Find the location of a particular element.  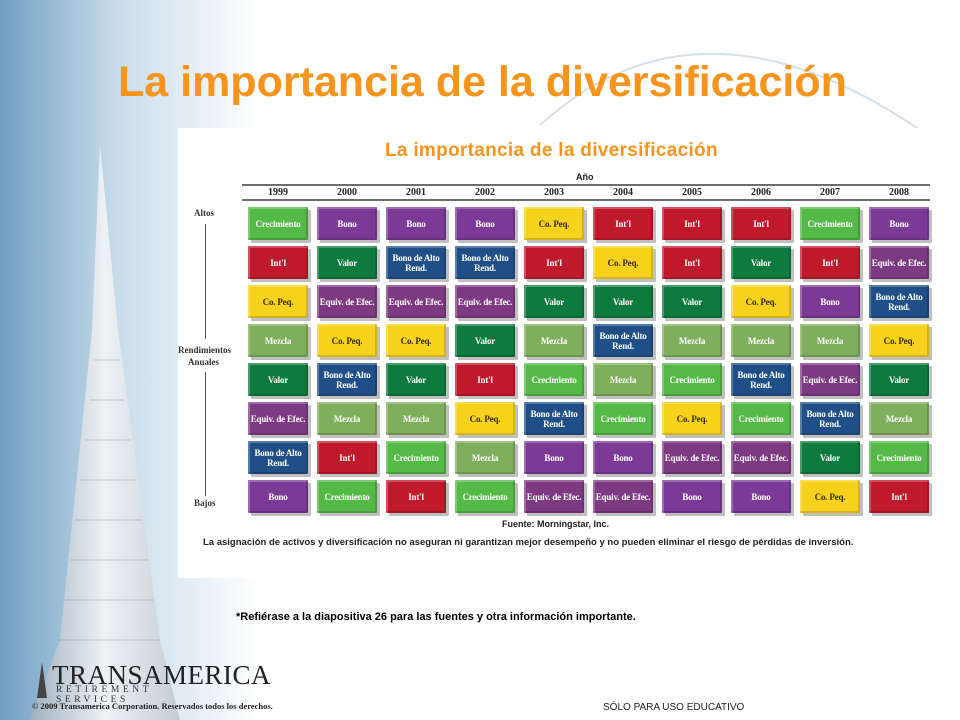

pyramid-icon is located at coordinates (42, 680).